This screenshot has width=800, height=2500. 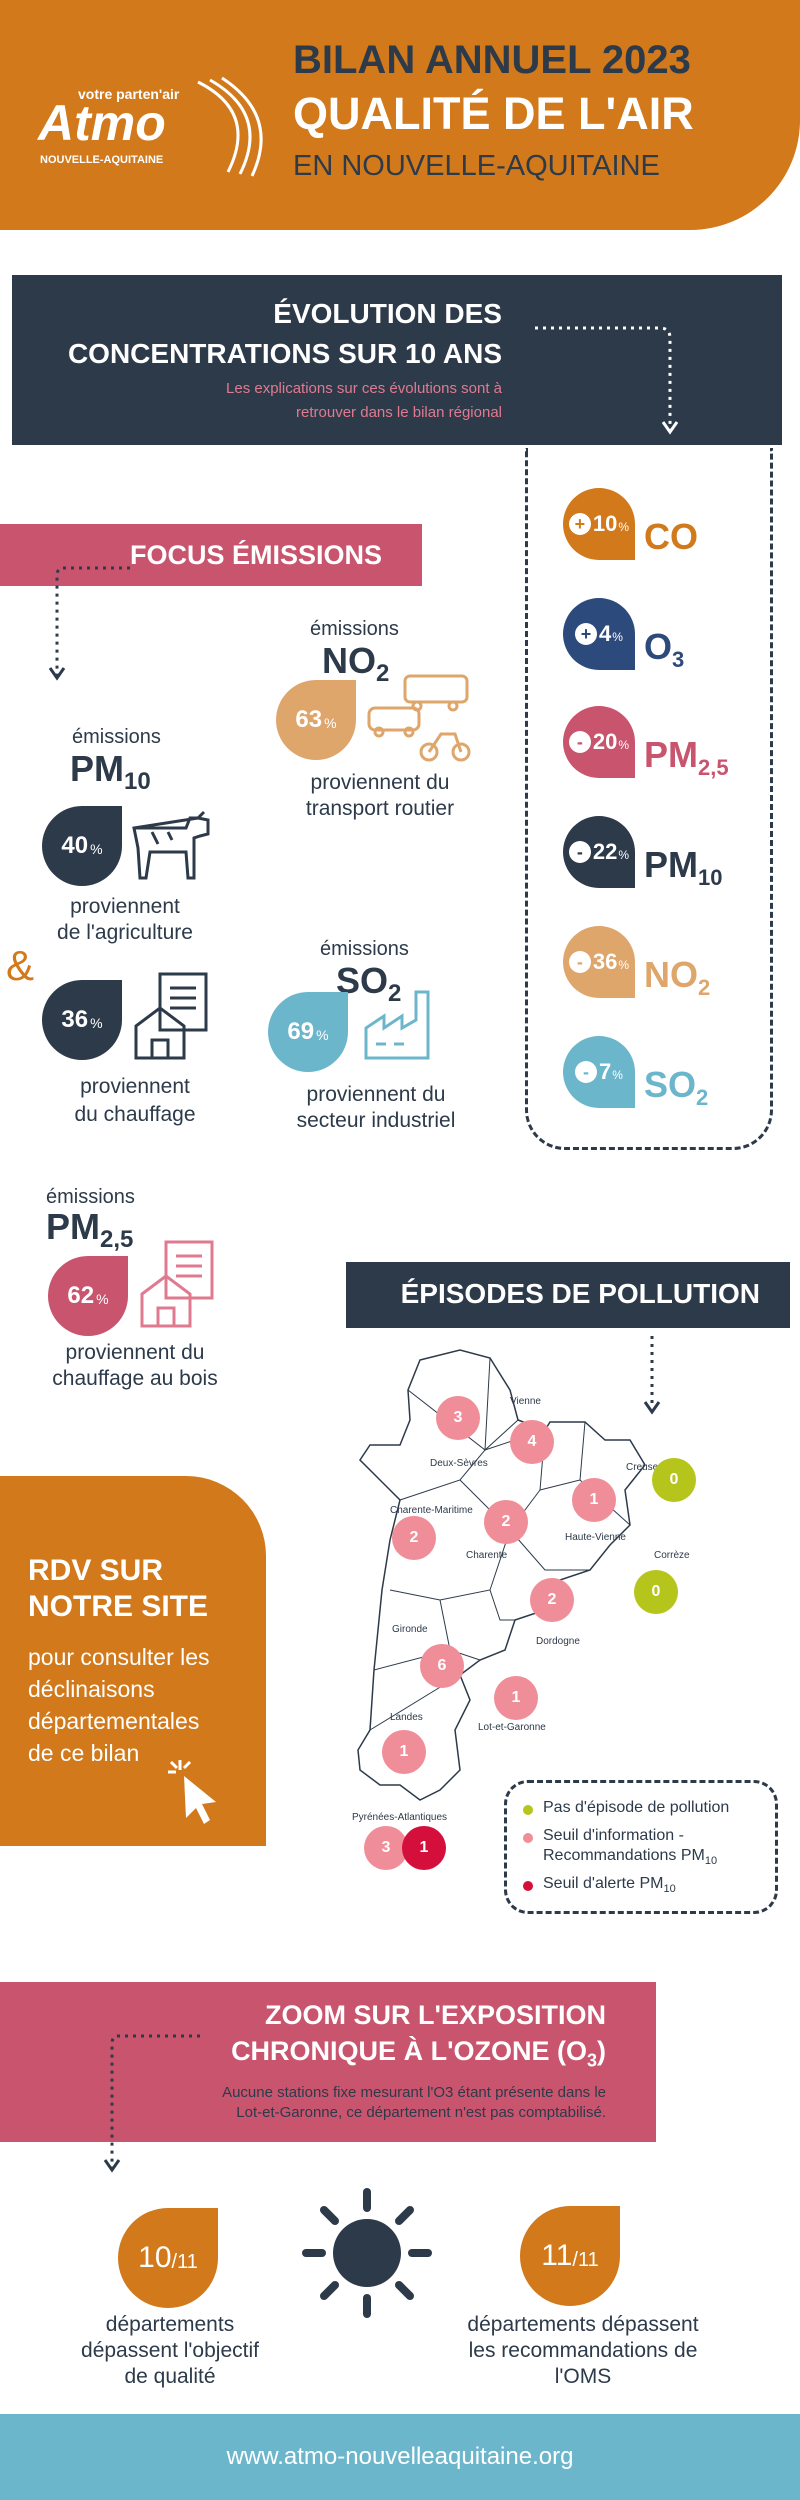 What do you see at coordinates (116, 737) in the screenshot?
I see `pm10-emissions-label: émissions` at bounding box center [116, 737].